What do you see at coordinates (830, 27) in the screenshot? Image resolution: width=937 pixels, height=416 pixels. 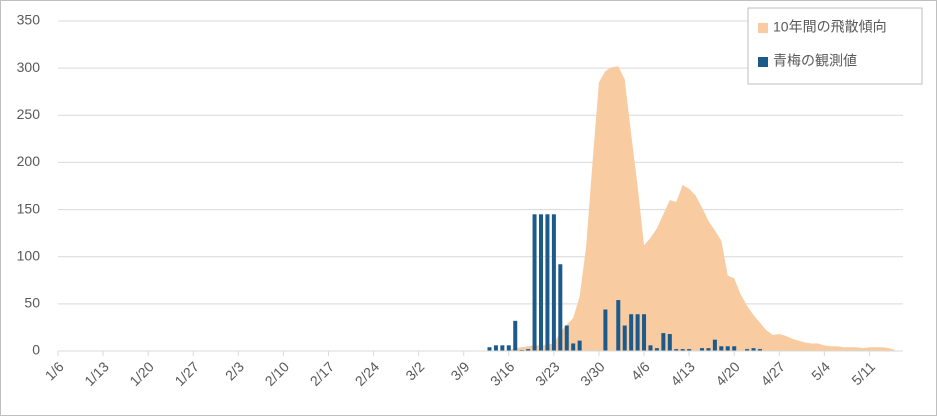 I see `legend-label: 10年間の飛散傾向` at bounding box center [830, 27].